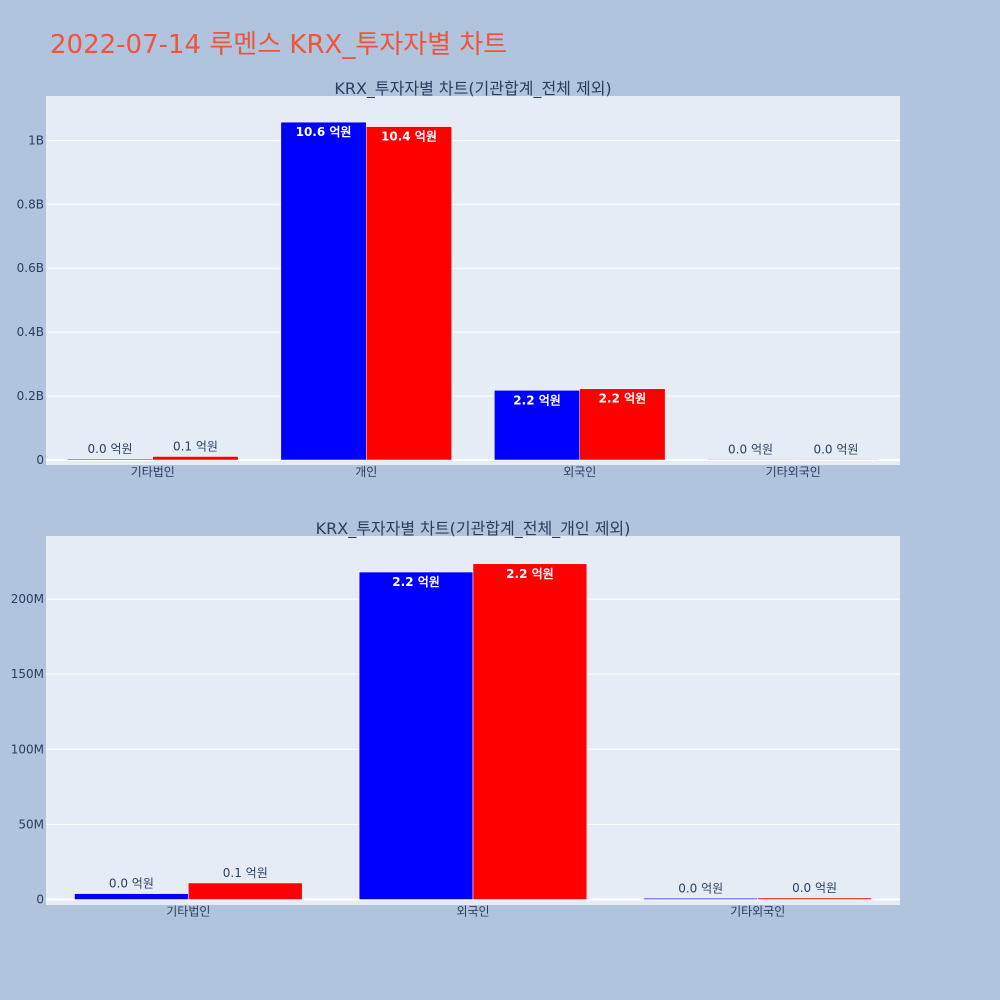  What do you see at coordinates (279, 45) in the screenshot?
I see `page-title: 2022-07-14 루멘스 KRX_투자자별 차트` at bounding box center [279, 45].